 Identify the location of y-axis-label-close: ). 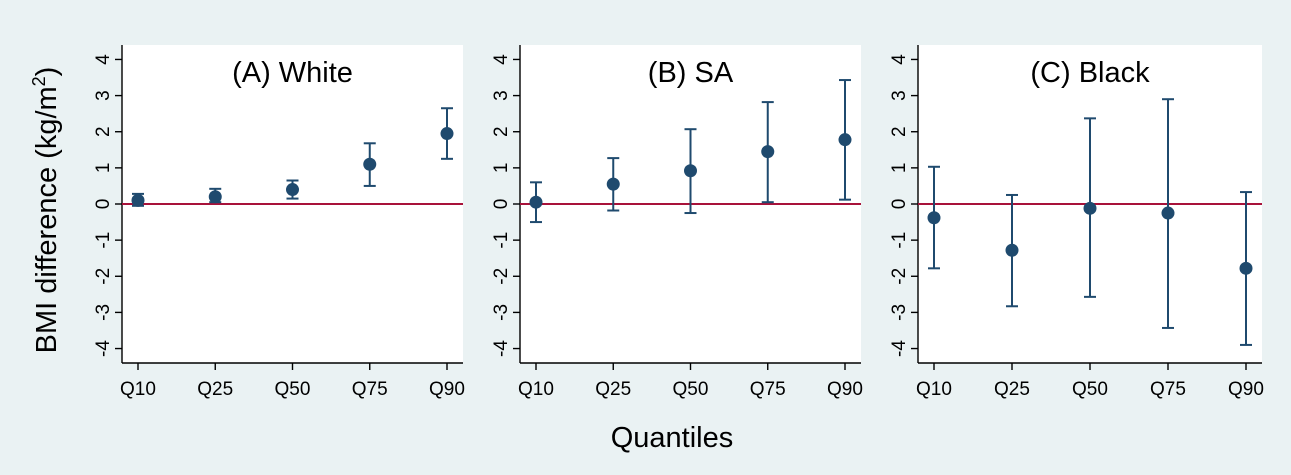
(47, 72).